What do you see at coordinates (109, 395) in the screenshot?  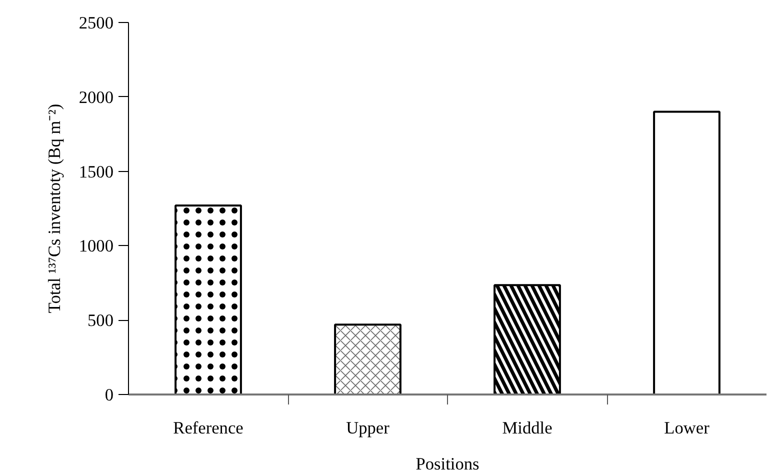 I see `y-tick-label: 0` at bounding box center [109, 395].